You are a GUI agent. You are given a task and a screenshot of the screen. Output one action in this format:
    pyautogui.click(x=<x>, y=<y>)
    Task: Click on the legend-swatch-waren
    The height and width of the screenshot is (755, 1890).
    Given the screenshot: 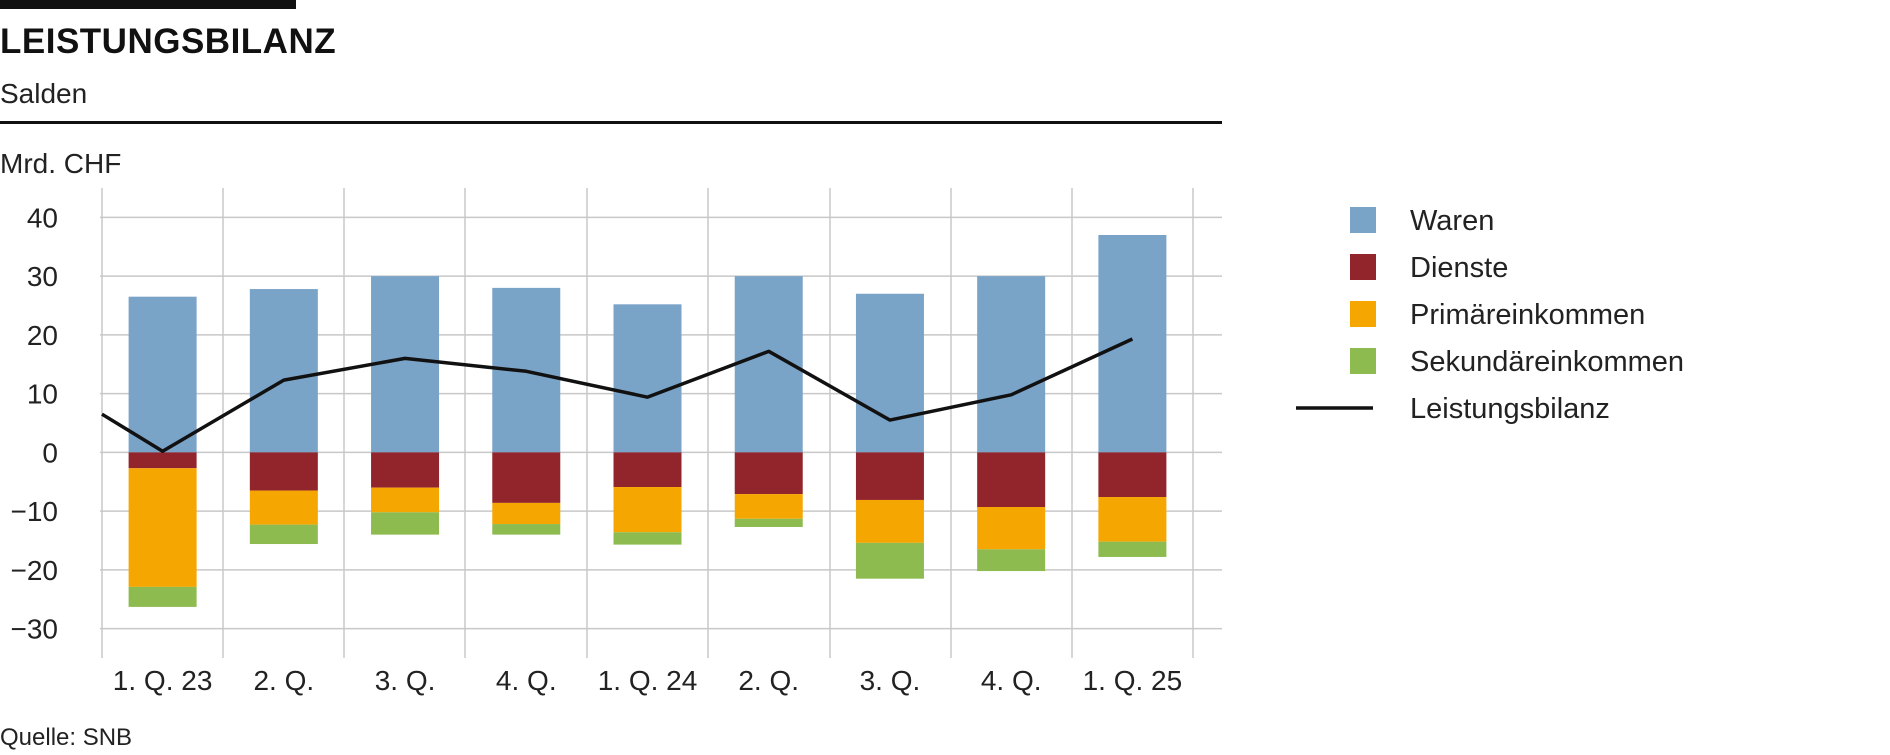 What is the action you would take?
    pyautogui.click(x=1363, y=220)
    